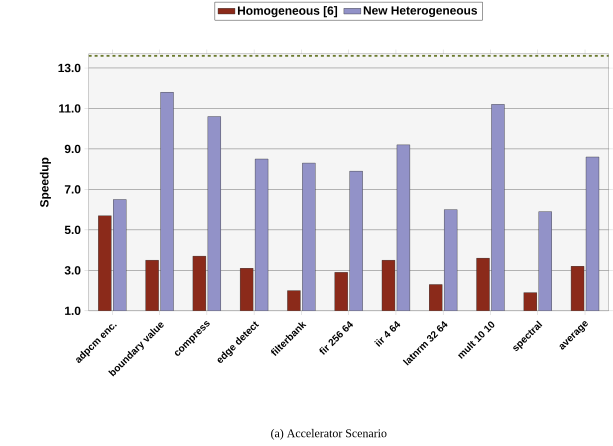  Describe the element at coordinates (72, 189) in the screenshot. I see `y-tick-label: 7.0` at that location.